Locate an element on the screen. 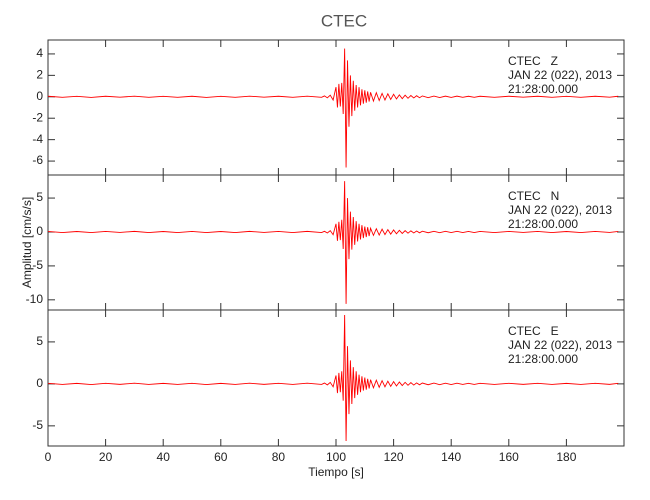 The width and height of the screenshot is (650, 500). x-tick-label: 60 is located at coordinates (221, 457).